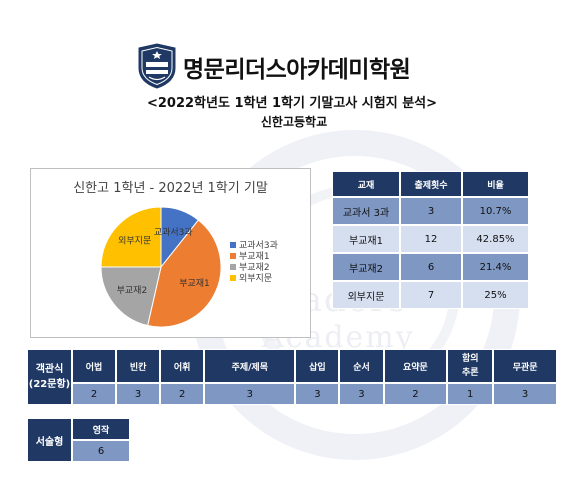 The image size is (580, 501). What do you see at coordinates (132, 290) in the screenshot?
I see `pie-slice-label: 부교재2` at bounding box center [132, 290].